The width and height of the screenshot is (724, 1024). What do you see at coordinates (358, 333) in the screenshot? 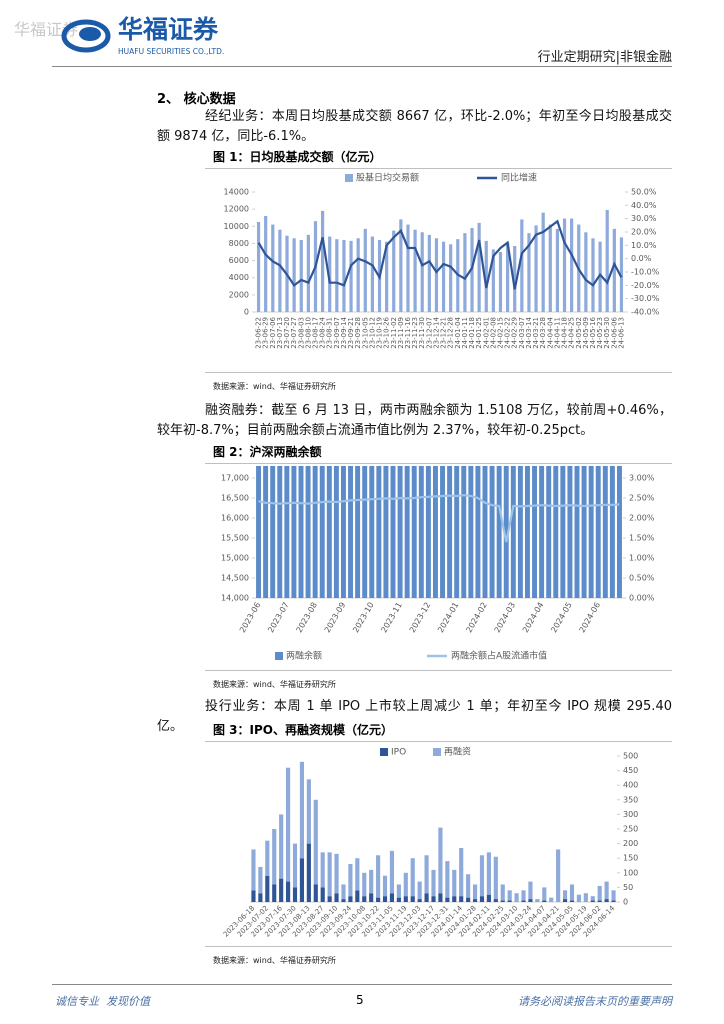
I see `x-tick-label: 23-09-28` at bounding box center [358, 333].